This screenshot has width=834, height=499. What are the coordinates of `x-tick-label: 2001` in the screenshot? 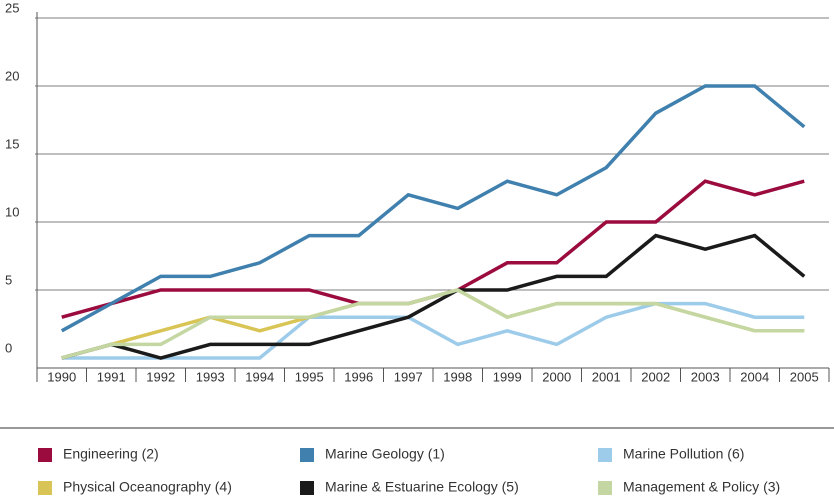 It's located at (606, 376).